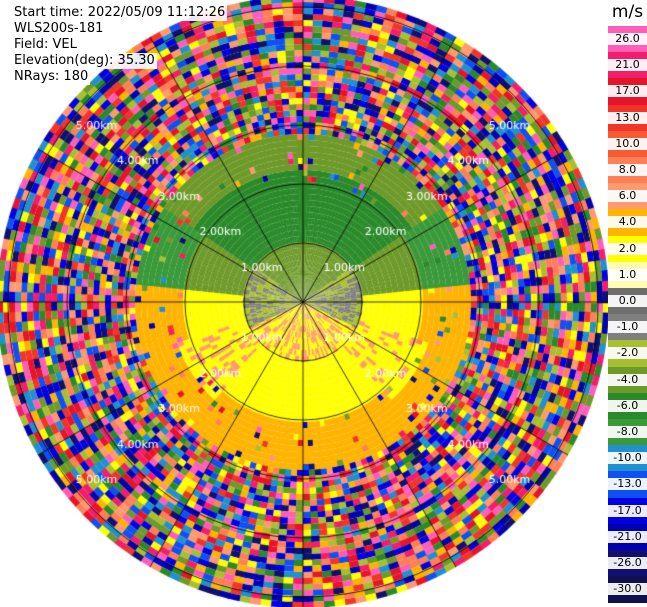  What do you see at coordinates (627, 274) in the screenshot?
I see `colorbar-tick-label: 1.0` at bounding box center [627, 274].